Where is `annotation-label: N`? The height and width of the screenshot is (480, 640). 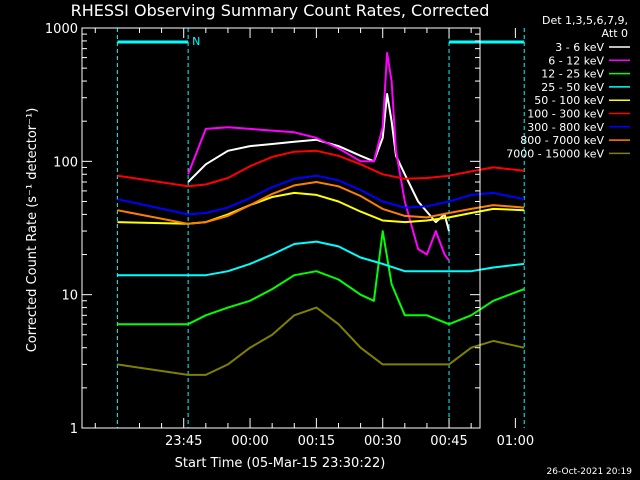
annotation-label: N is located at coordinates (196, 41).